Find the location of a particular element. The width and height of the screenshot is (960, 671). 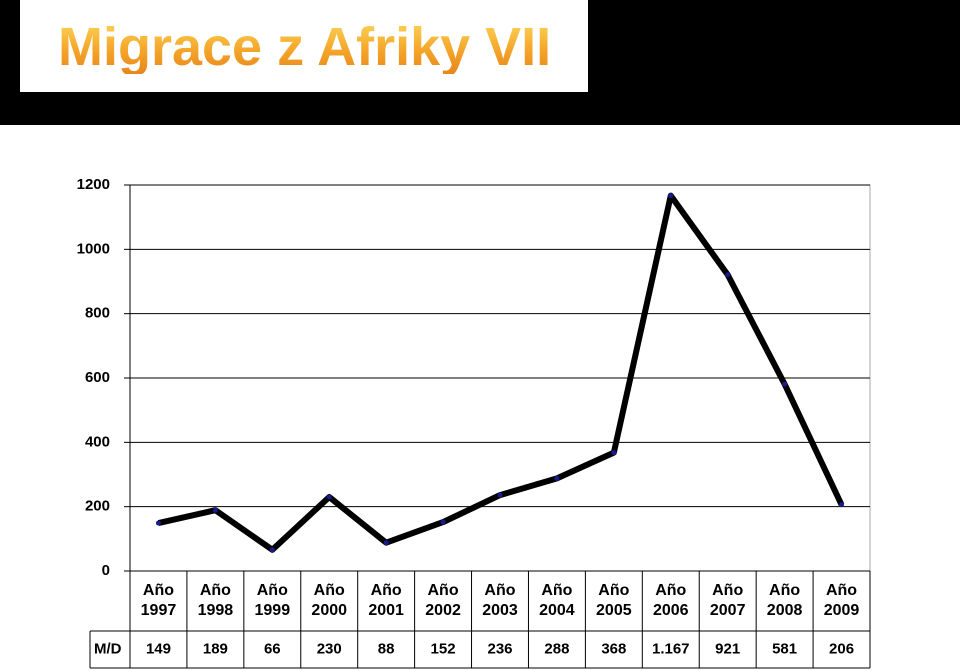

title-box: Migrace z Afriky VII is located at coordinates (304, 46).